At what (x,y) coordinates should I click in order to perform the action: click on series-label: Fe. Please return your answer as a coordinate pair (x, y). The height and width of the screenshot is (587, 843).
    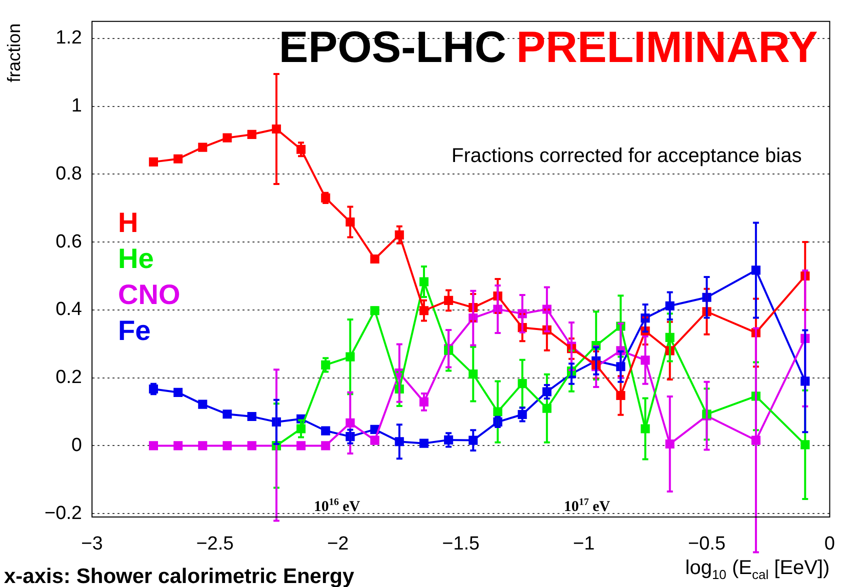
    Looking at the image, I should click on (134, 330).